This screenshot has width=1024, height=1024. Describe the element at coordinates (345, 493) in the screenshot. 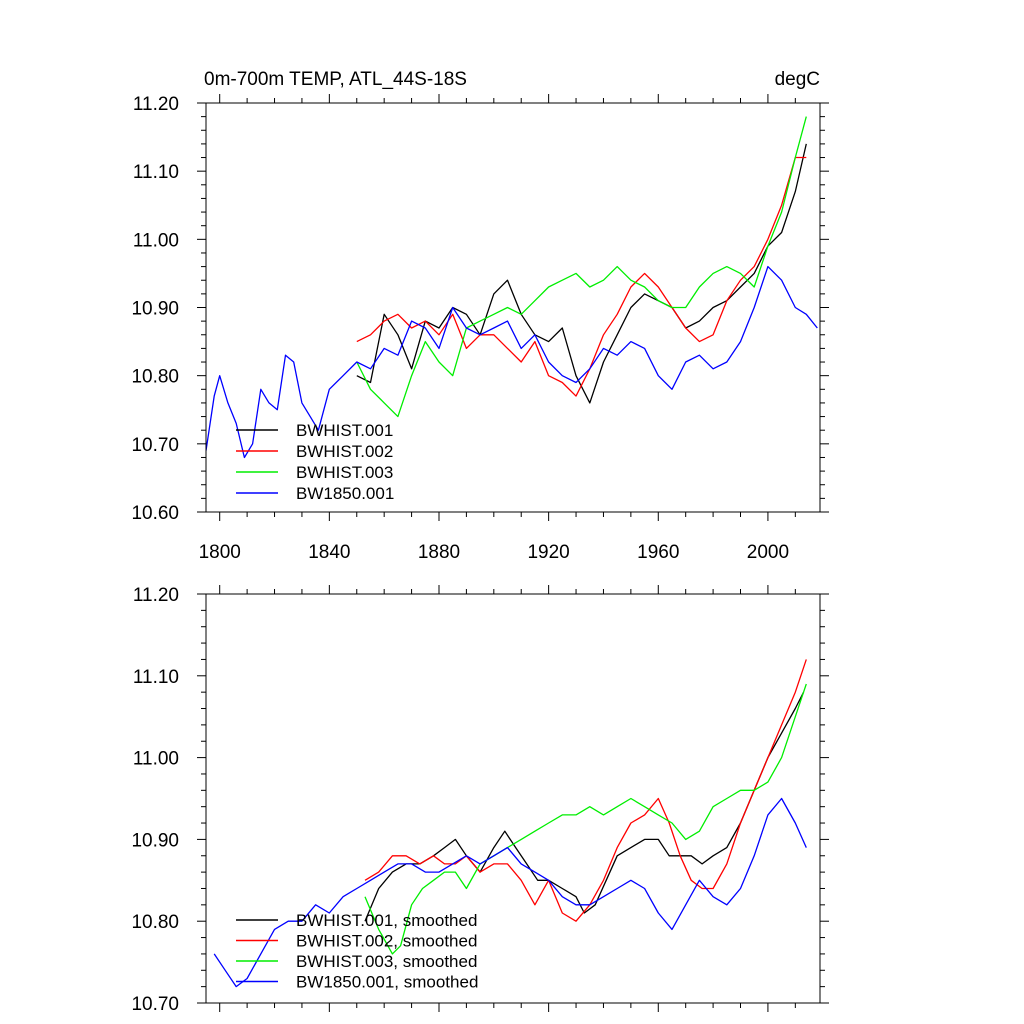

I see `top-legend-label: BW1850.001` at that location.